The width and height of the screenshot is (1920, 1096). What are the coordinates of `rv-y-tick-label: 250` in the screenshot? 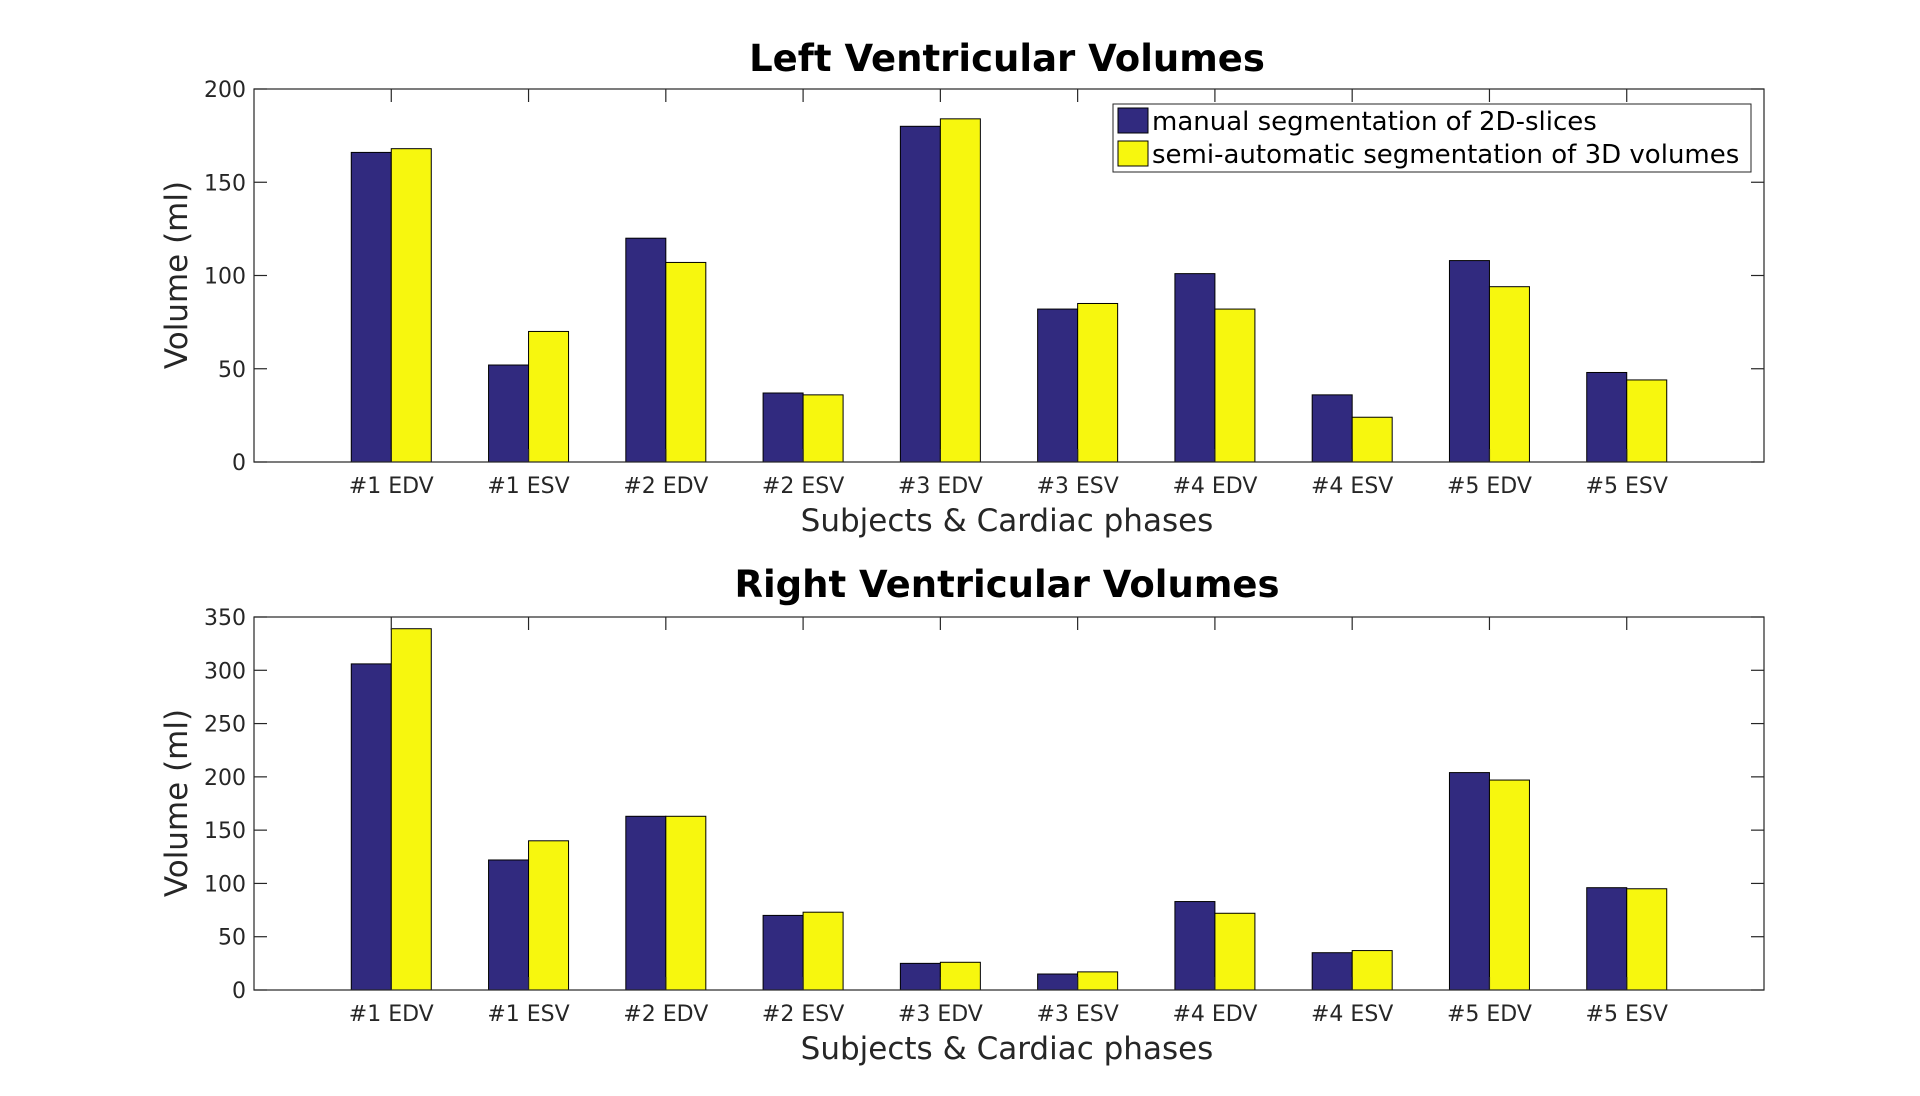 It's located at (225, 725).